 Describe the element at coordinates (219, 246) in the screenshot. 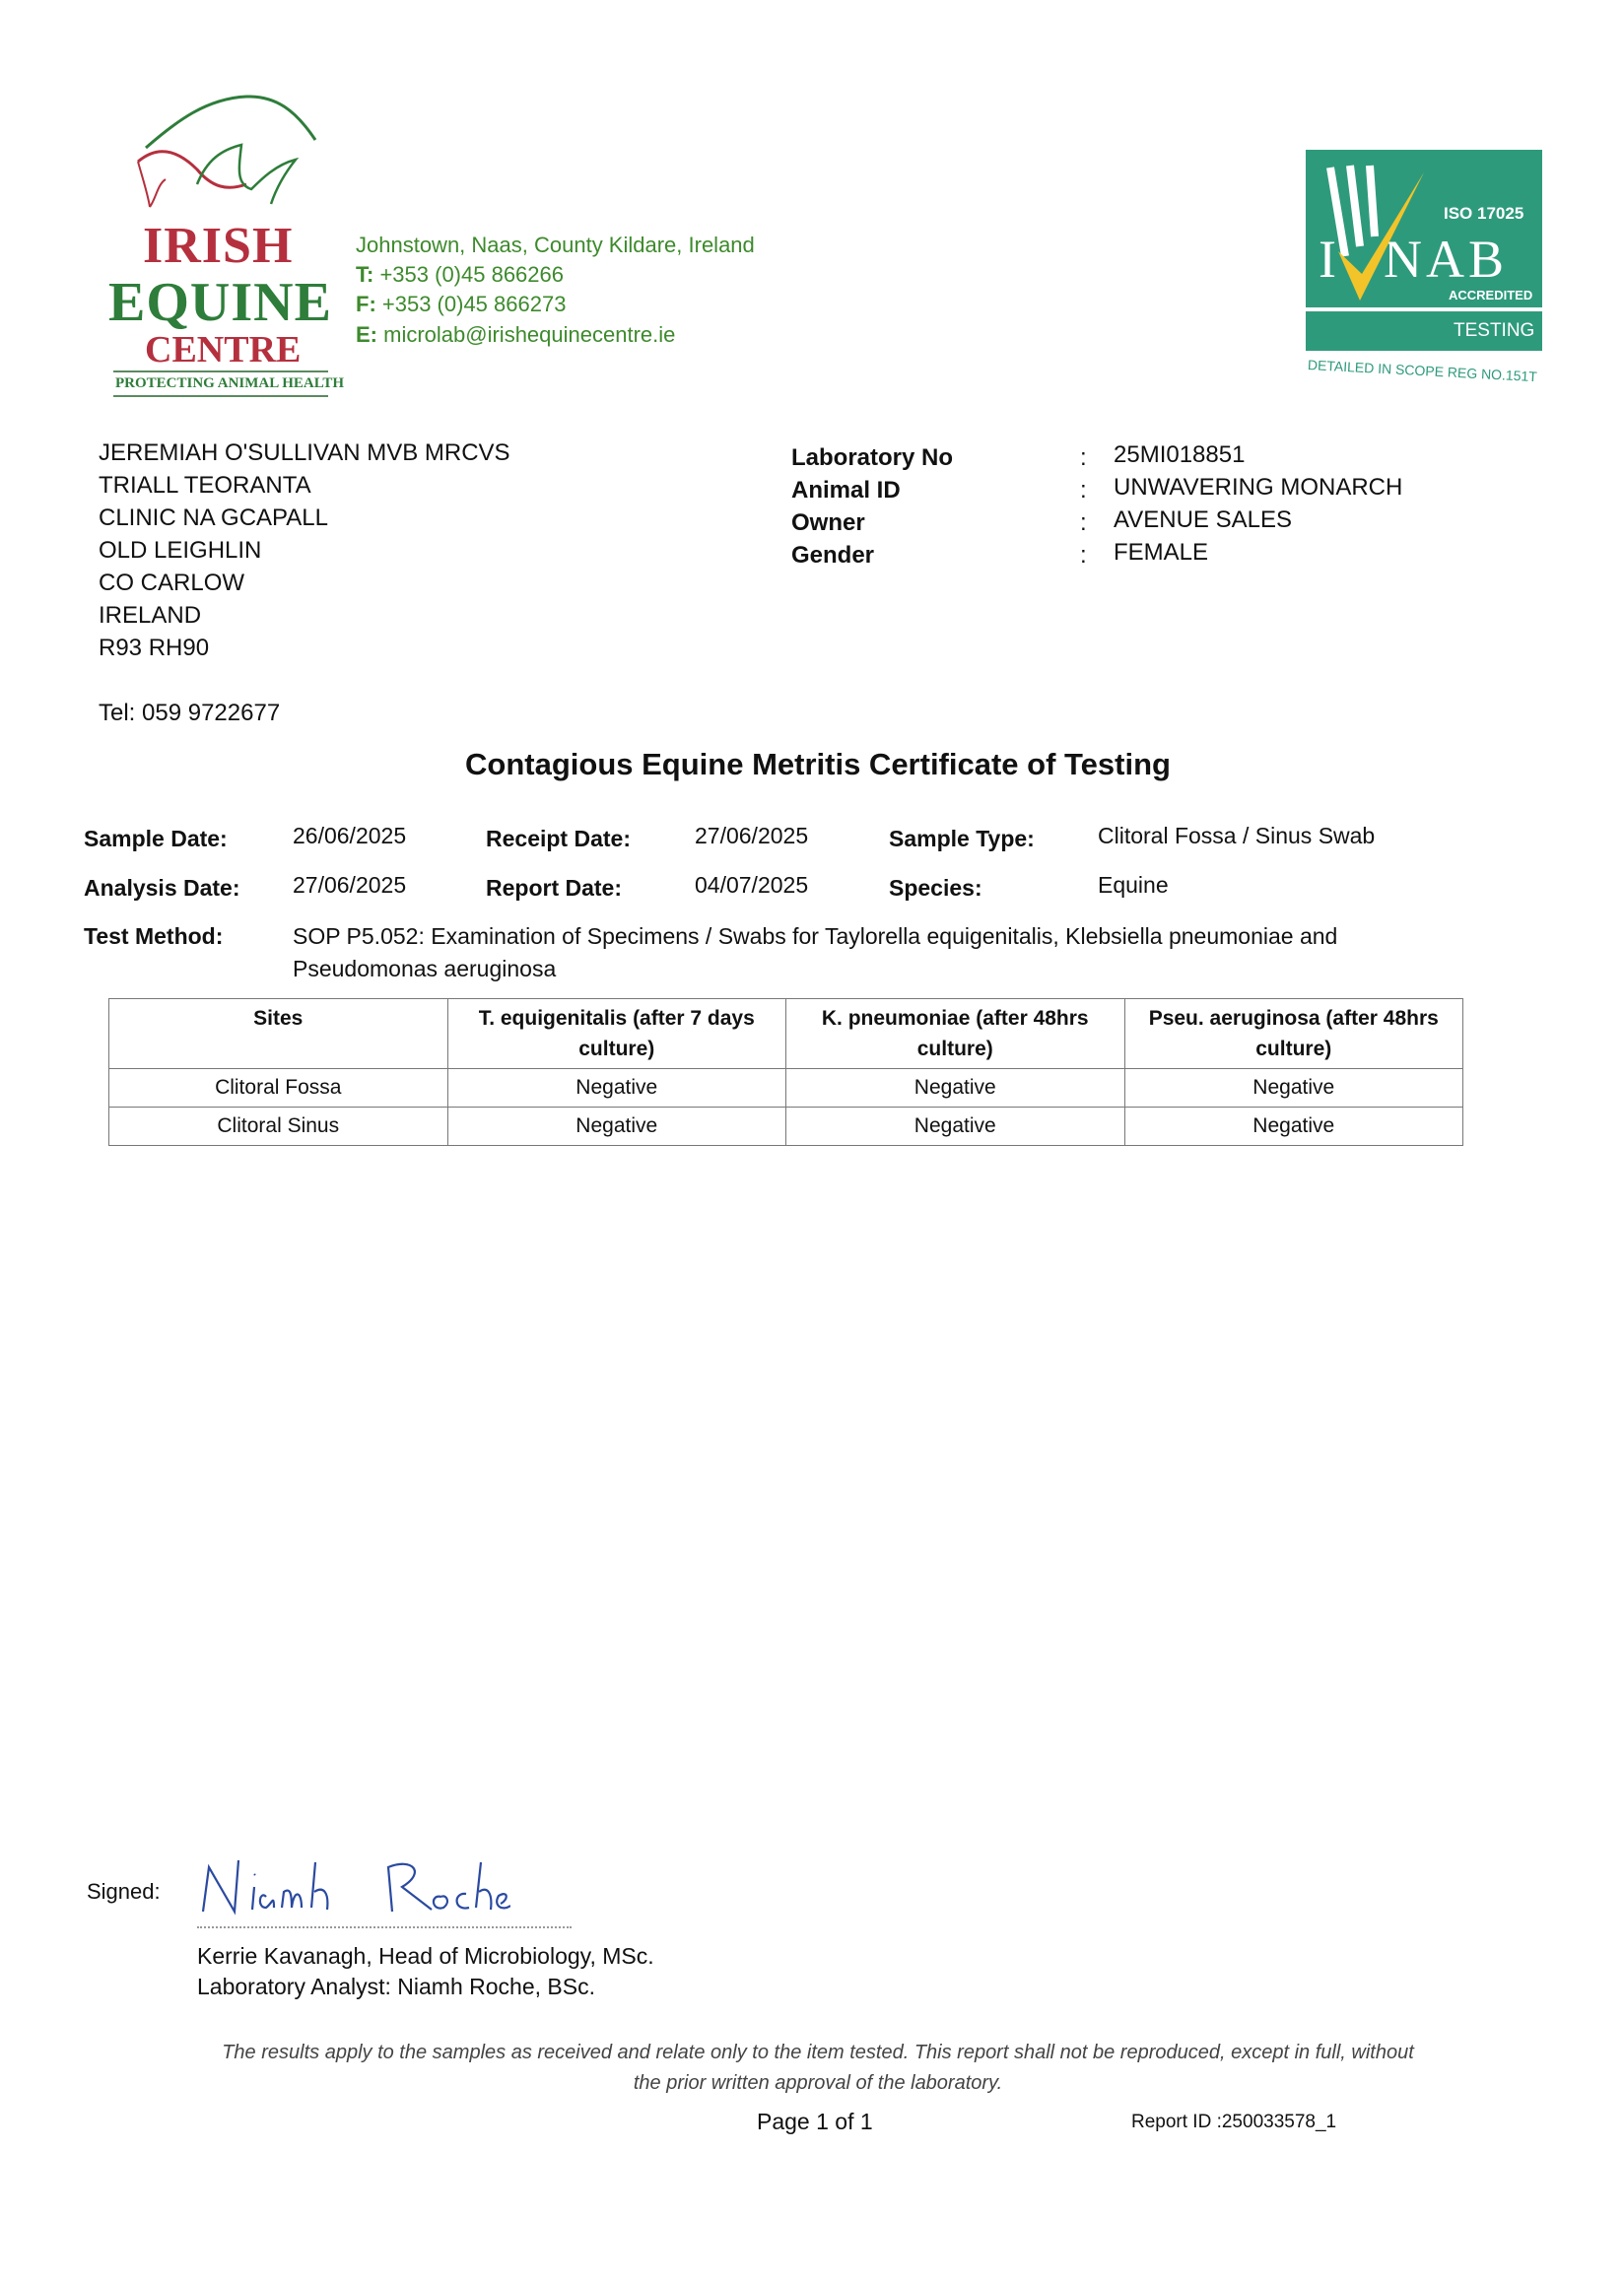

I see `logo-line-irish: IRISH` at that location.